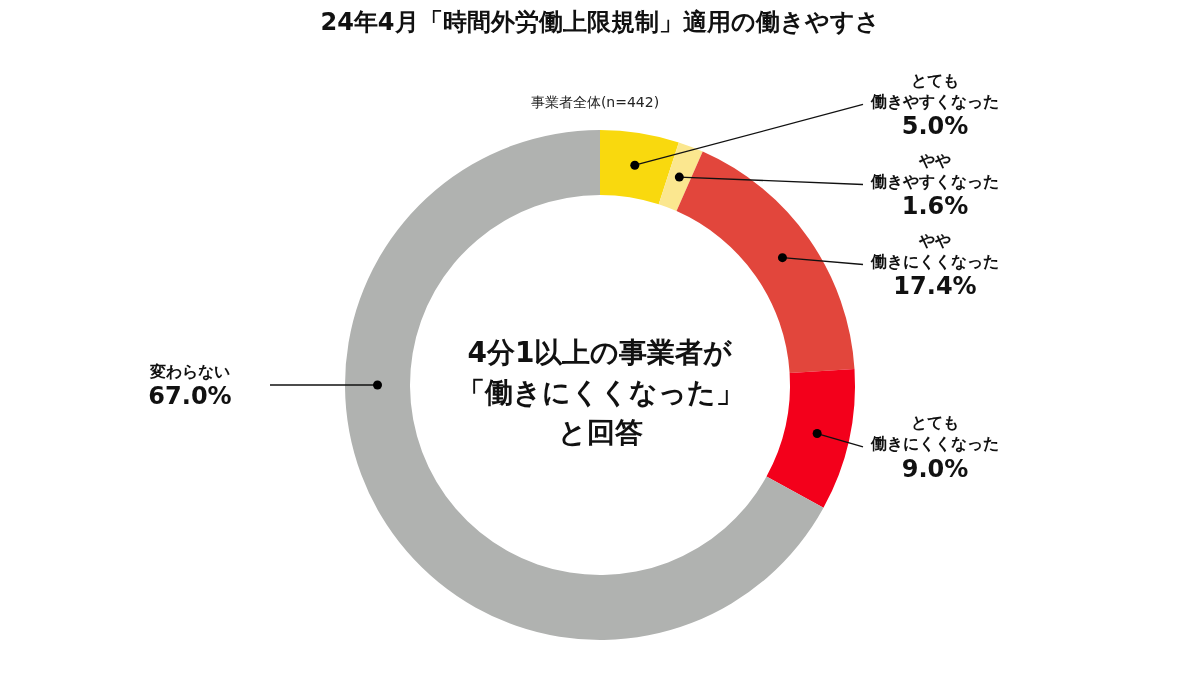  Describe the element at coordinates (935, 286) in the screenshot. I see `data-label: 17.4%` at that location.